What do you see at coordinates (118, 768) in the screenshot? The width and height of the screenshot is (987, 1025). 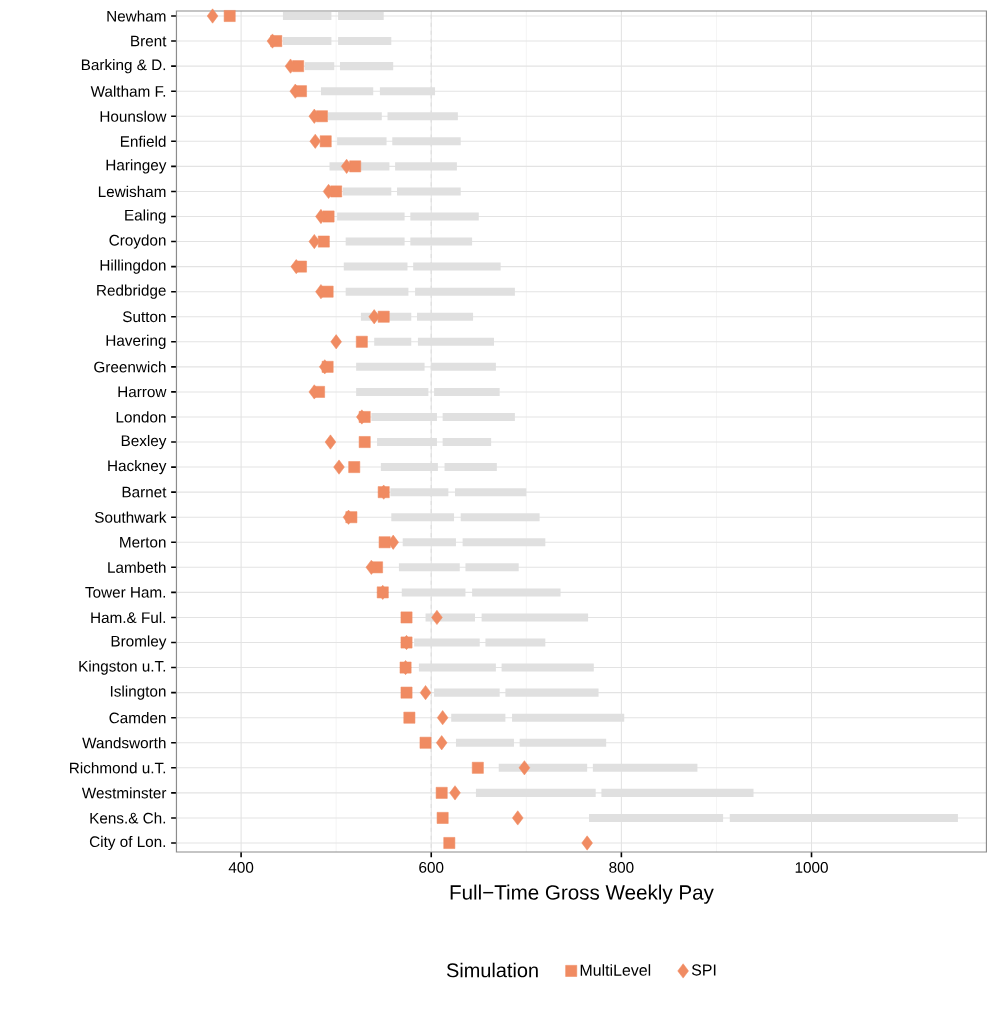 I see `y-tick-label: Richmond u.T.` at bounding box center [118, 768].